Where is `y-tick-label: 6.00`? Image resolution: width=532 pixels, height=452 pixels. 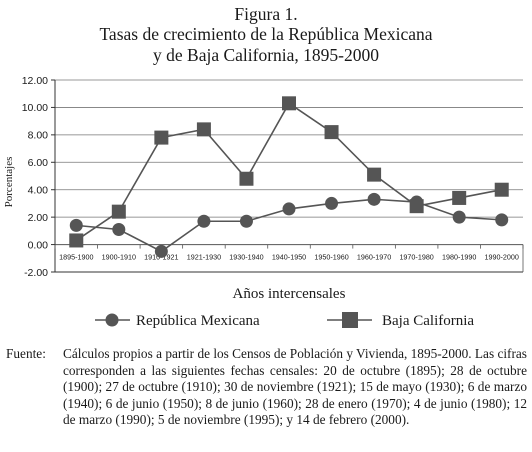
y-tick-label: 6.00 is located at coordinates (38, 163).